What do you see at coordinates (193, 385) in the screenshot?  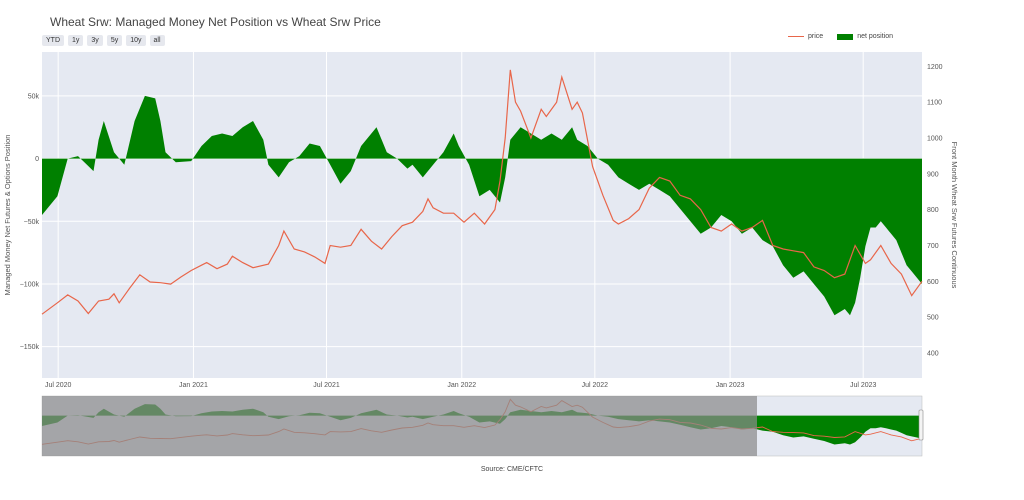 I see `x-tick-label: Jan 2021` at bounding box center [193, 385].